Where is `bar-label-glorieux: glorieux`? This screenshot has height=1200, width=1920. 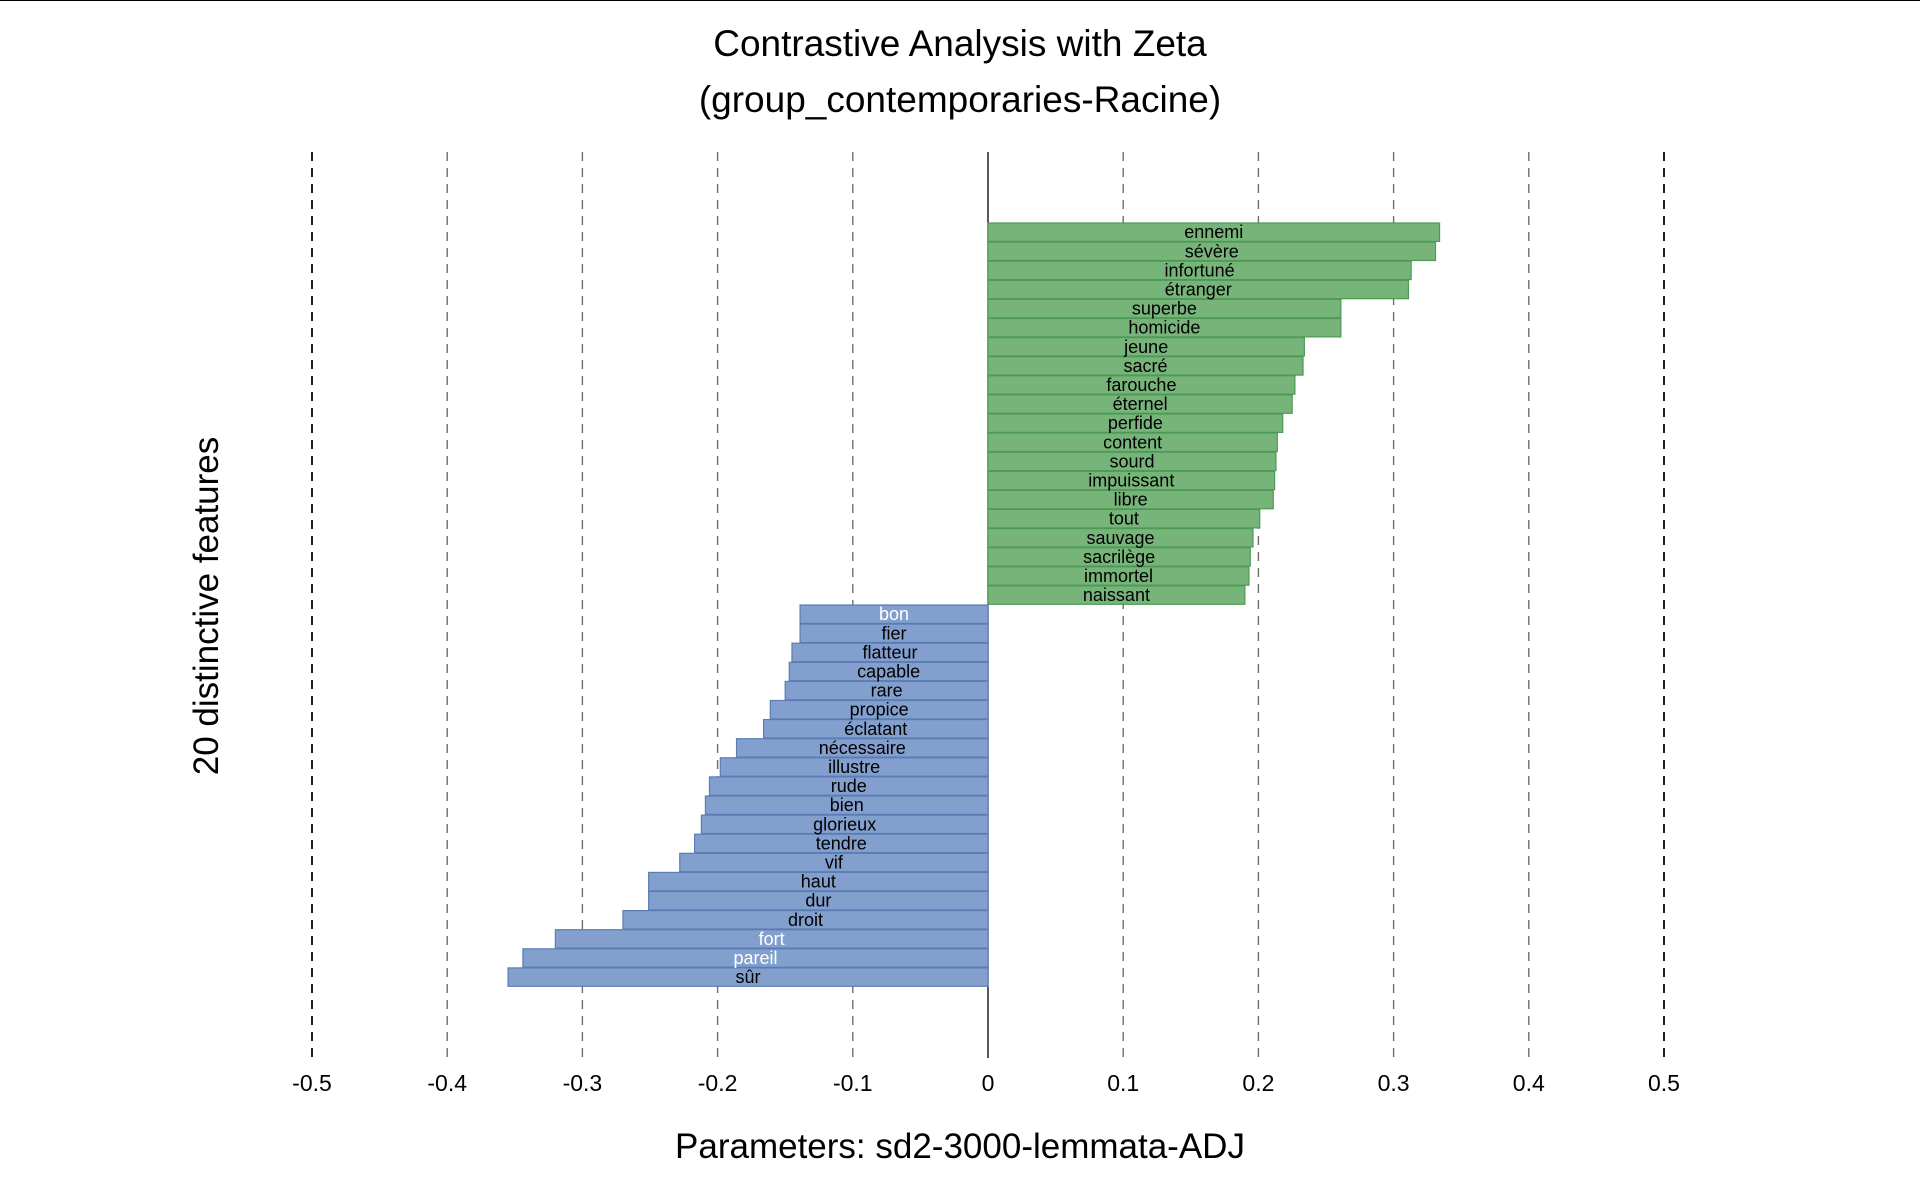 bar-label-glorieux: glorieux is located at coordinates (844, 824).